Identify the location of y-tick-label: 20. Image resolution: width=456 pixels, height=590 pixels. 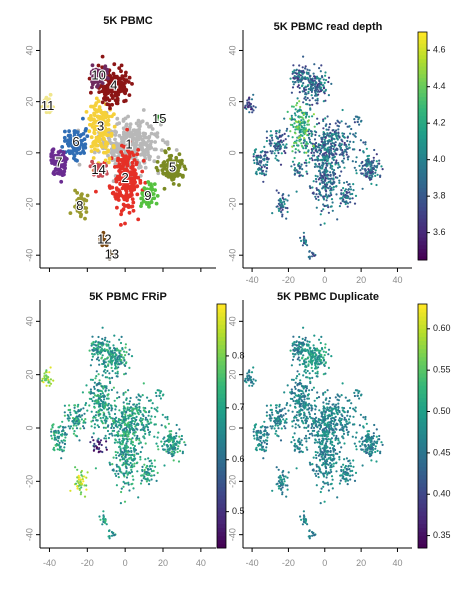
(232, 102).